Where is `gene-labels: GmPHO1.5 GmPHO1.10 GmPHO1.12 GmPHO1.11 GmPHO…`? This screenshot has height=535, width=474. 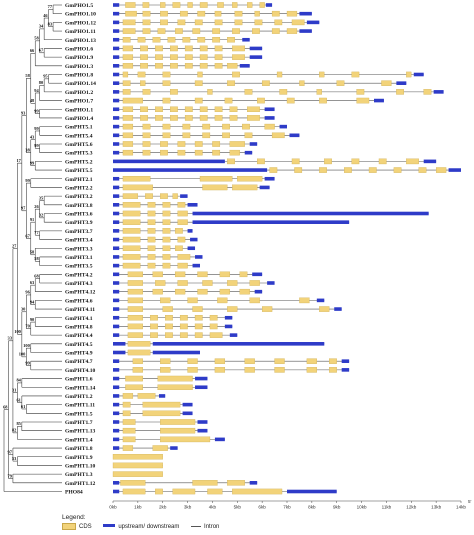
gene-labels: GmPHO1.5 GmPHO1.10 GmPHO1.12 GmPHO1.11 GmPHO… is located at coordinates (80, 249).